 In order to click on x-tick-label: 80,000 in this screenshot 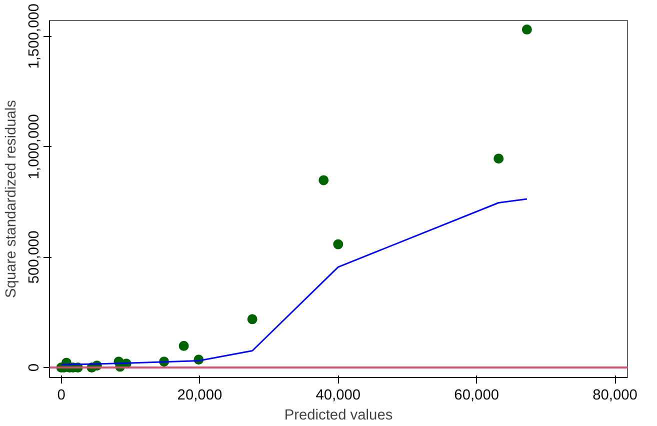, I will do `click(615, 396)`.